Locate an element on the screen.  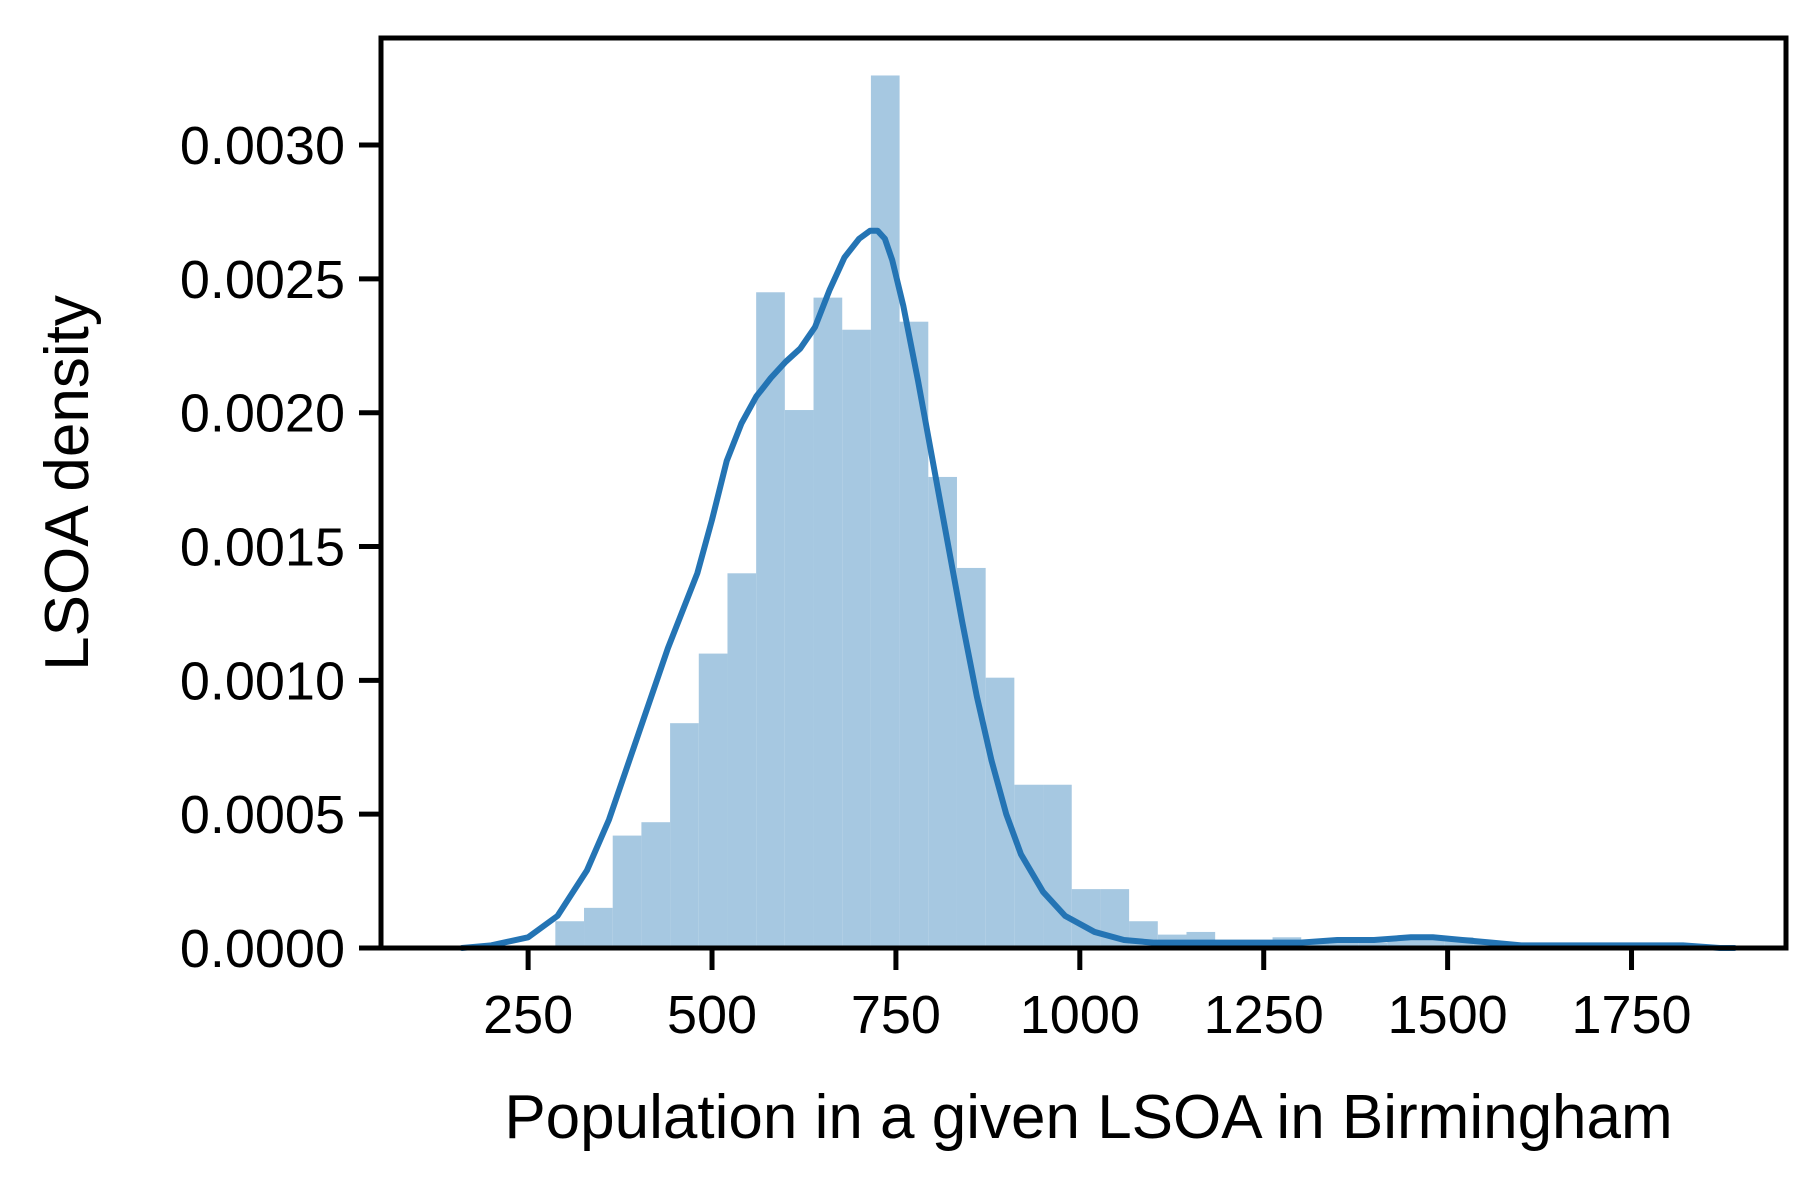
x-tick-label: 250 is located at coordinates (528, 1015).